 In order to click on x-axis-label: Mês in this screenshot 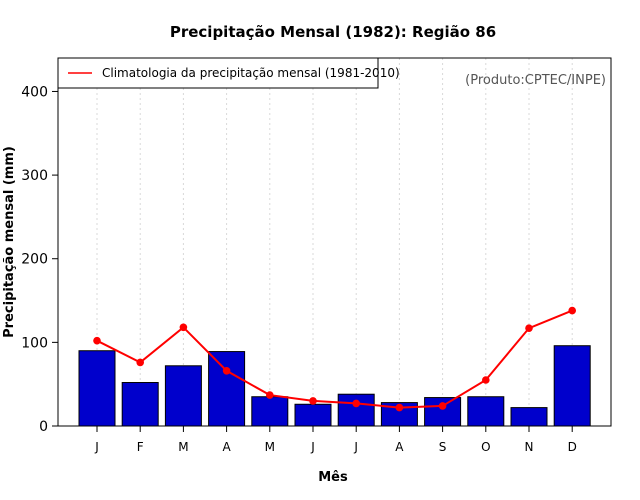, I will do `click(333, 477)`.